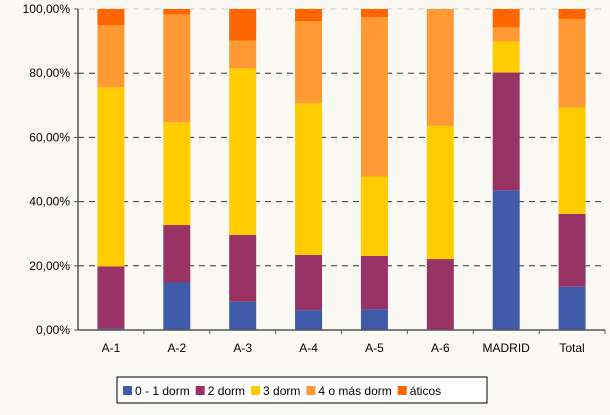  I want to click on x-tick-label: A-2, so click(176, 348).